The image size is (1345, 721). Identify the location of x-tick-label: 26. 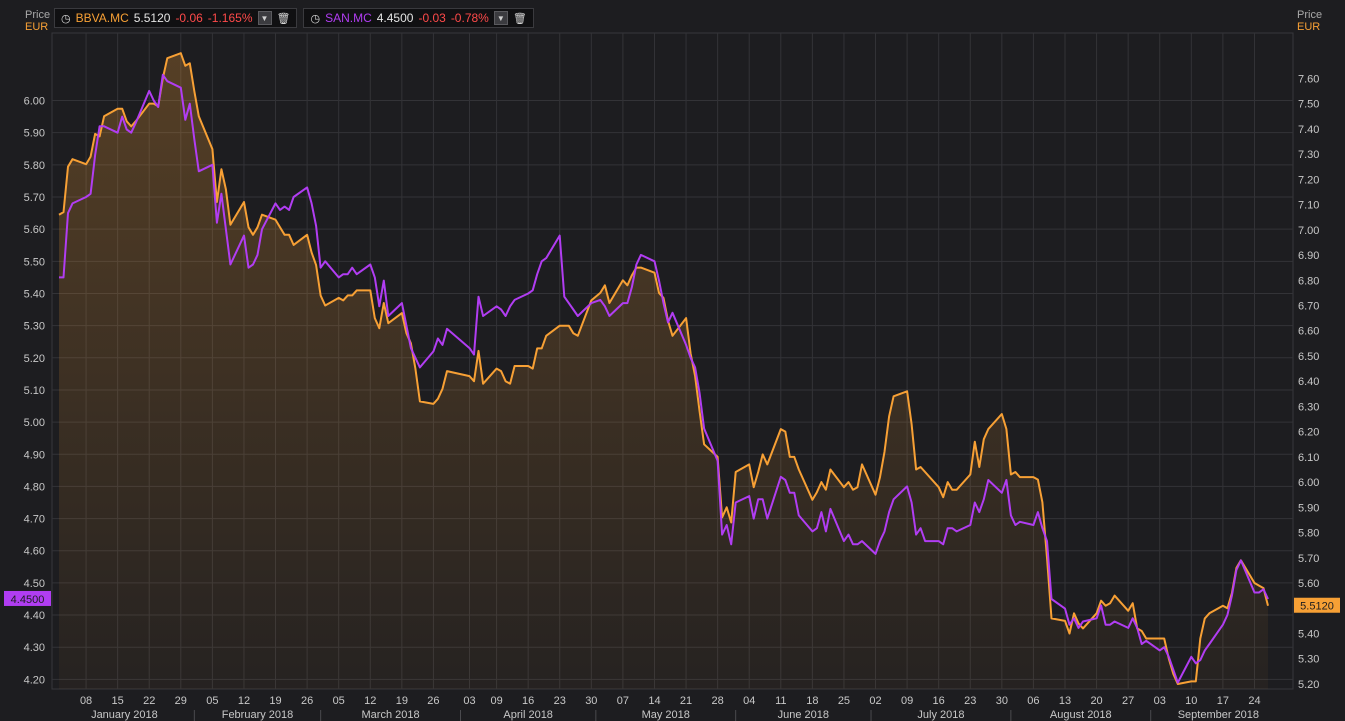
(307, 701).